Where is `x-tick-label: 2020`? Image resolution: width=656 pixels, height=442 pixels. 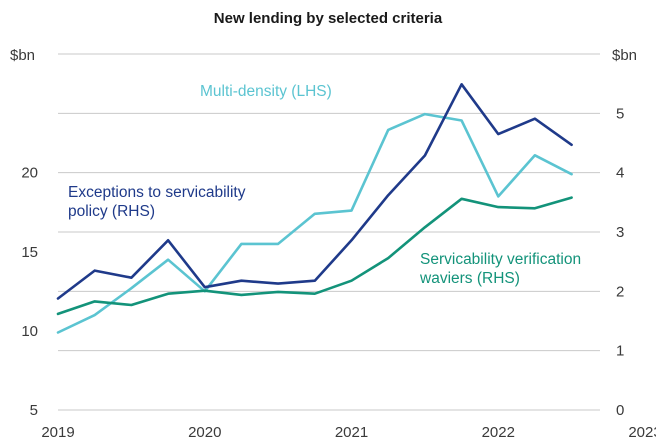
x-tick-label: 2020 is located at coordinates (204, 432).